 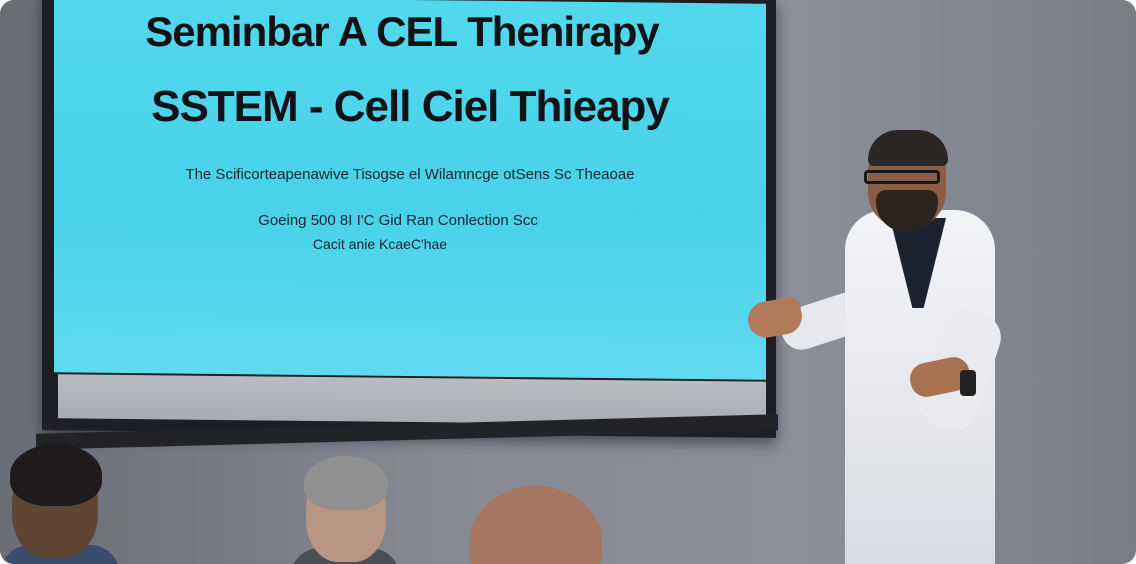 What do you see at coordinates (968, 383) in the screenshot?
I see `wristwatch` at bounding box center [968, 383].